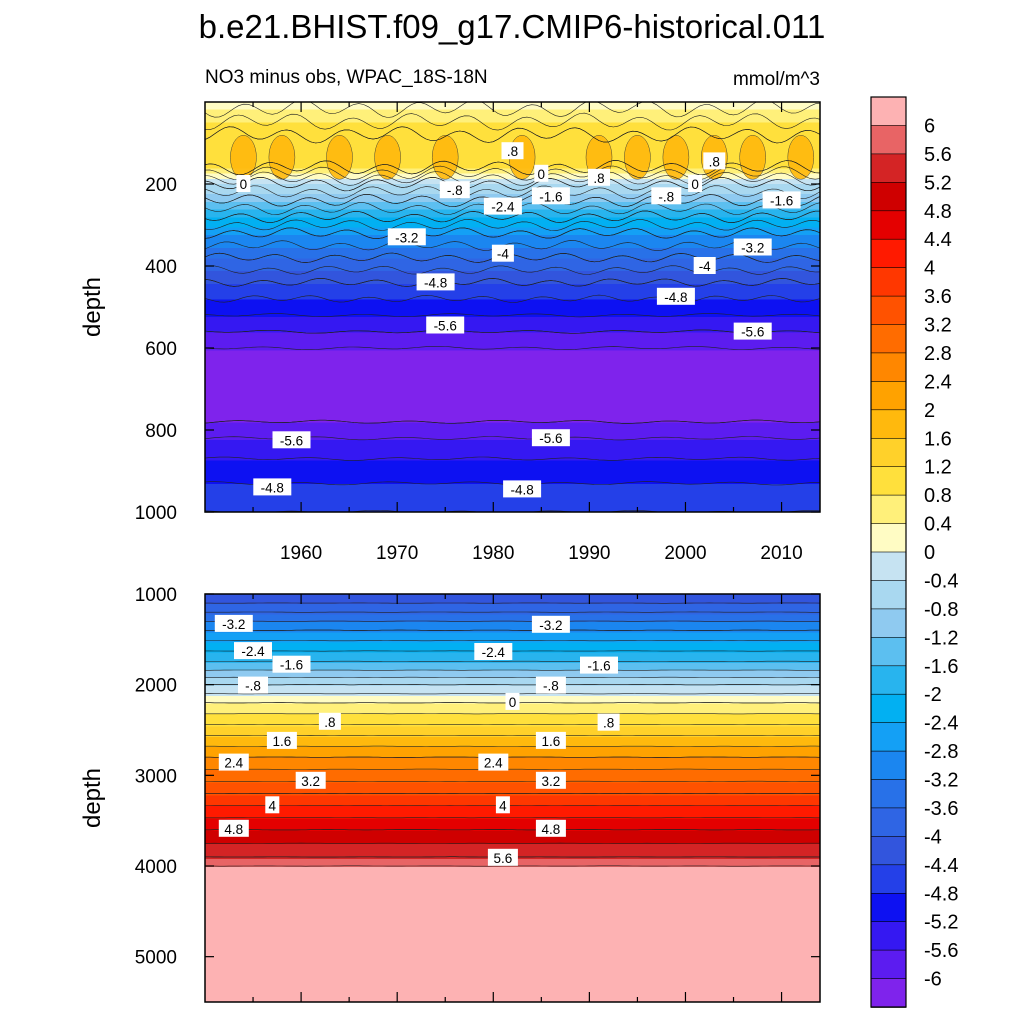 The width and height of the screenshot is (1024, 1024). What do you see at coordinates (156, 776) in the screenshot?
I see `y-tick-label: 3000` at bounding box center [156, 776].